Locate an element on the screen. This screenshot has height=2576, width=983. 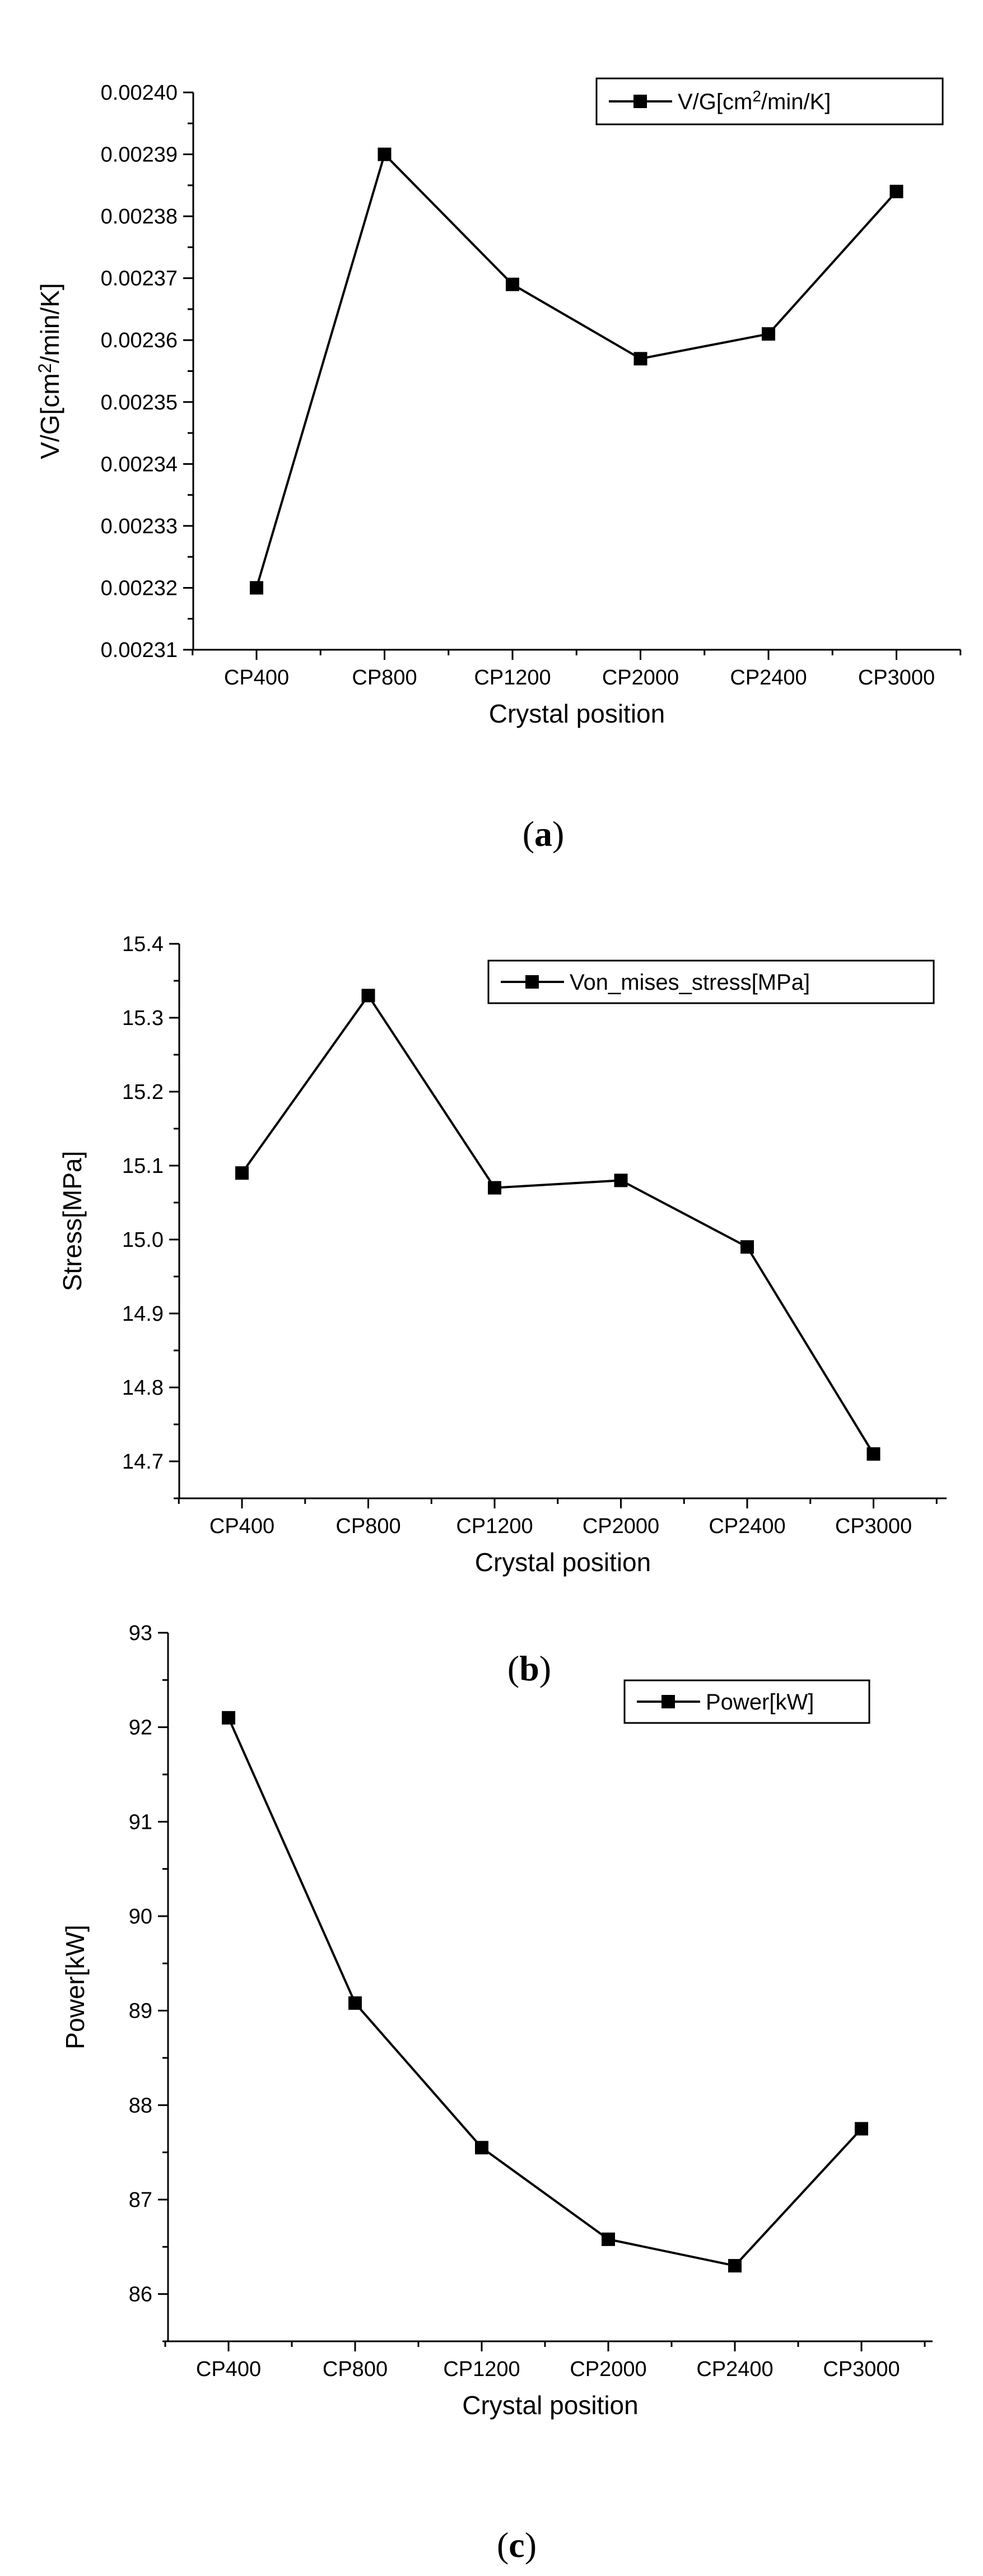
y-tick-label: 0.00235 is located at coordinates (139, 402).